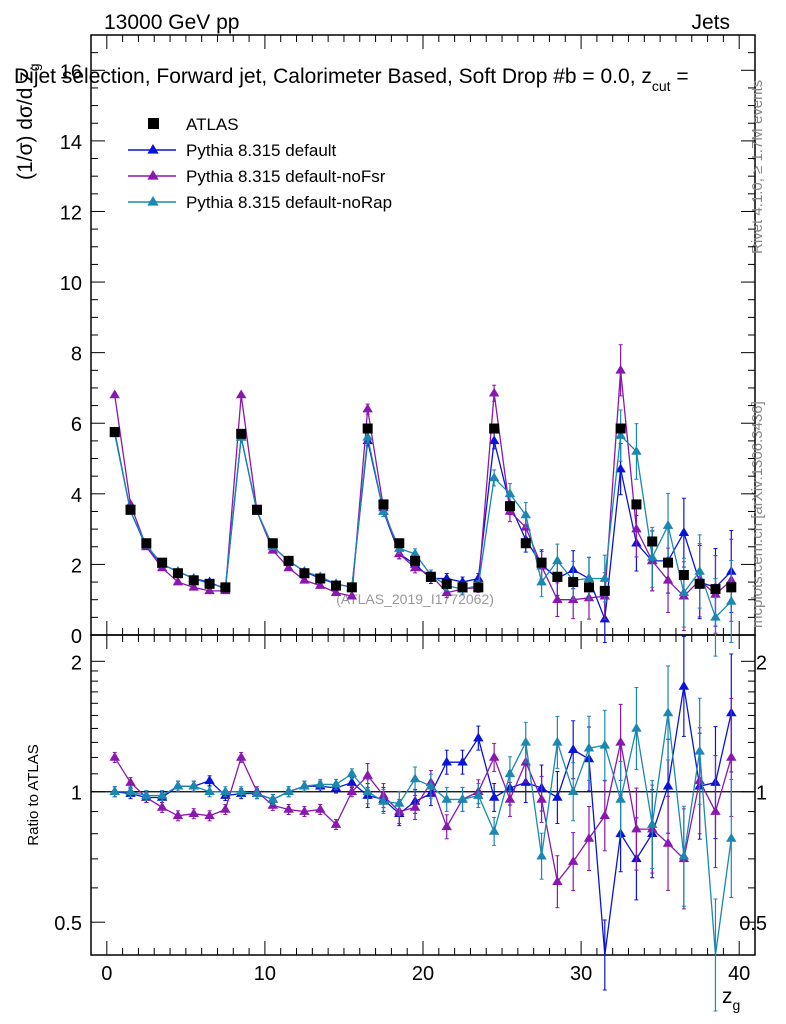 This screenshot has width=786, height=1024. Describe the element at coordinates (710, 22) in the screenshot. I see `process-label: Jets` at that location.